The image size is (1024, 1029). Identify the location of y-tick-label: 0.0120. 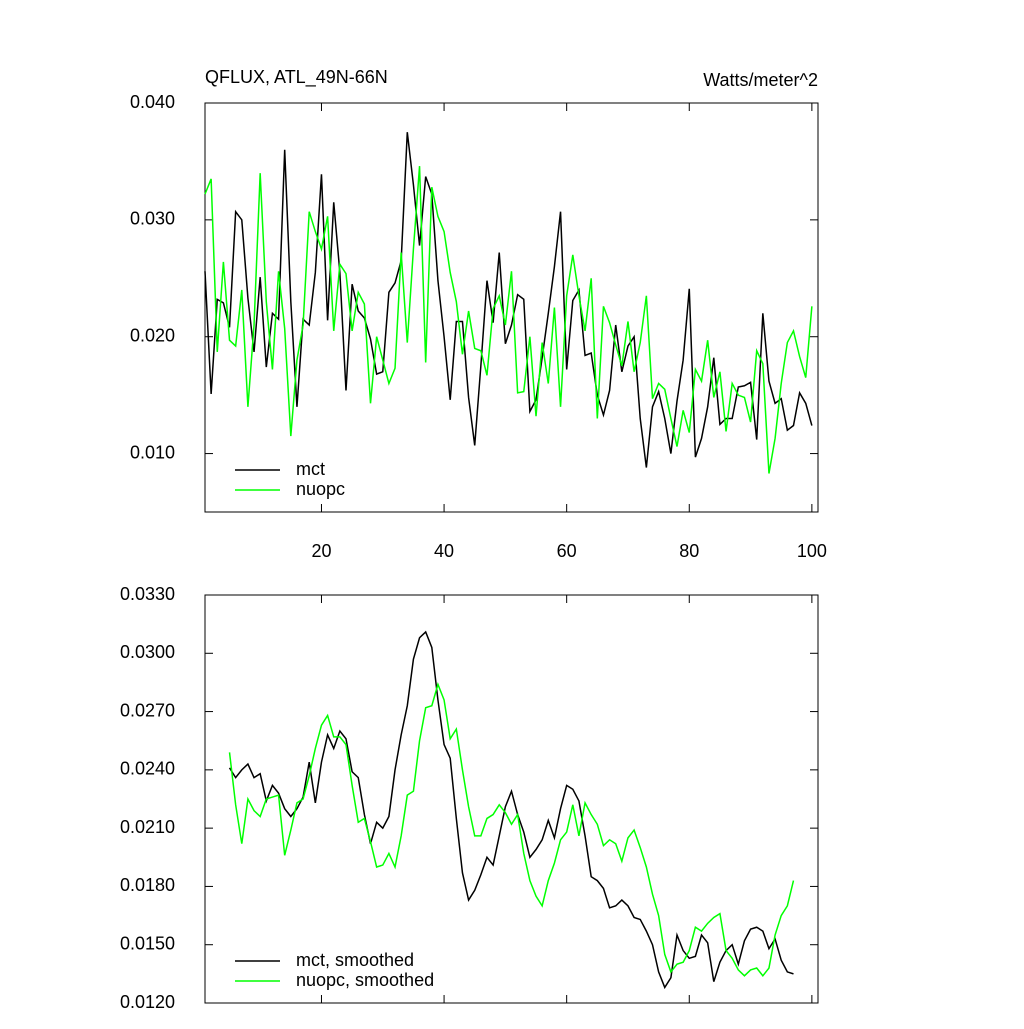
(147, 1002).